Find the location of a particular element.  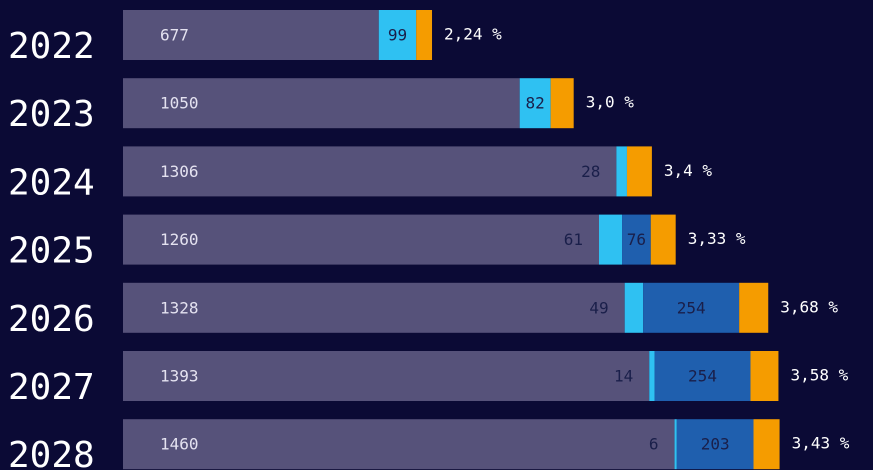

value-label: 1460 is located at coordinates (179, 444).